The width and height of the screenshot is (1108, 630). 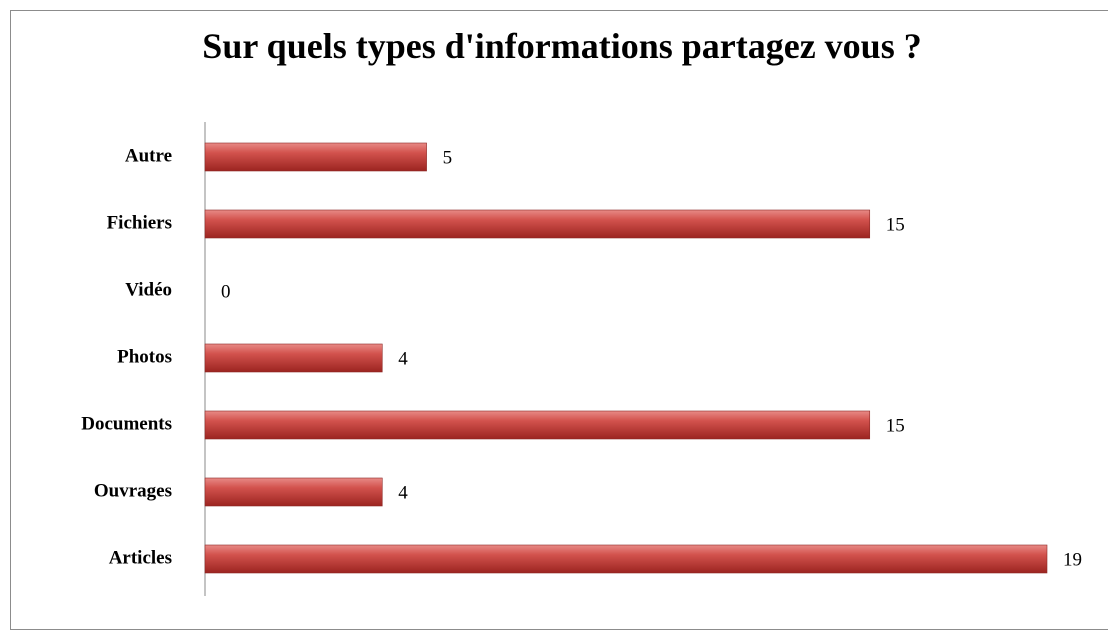 What do you see at coordinates (133, 490) in the screenshot?
I see `category-label: Ouvrages` at bounding box center [133, 490].